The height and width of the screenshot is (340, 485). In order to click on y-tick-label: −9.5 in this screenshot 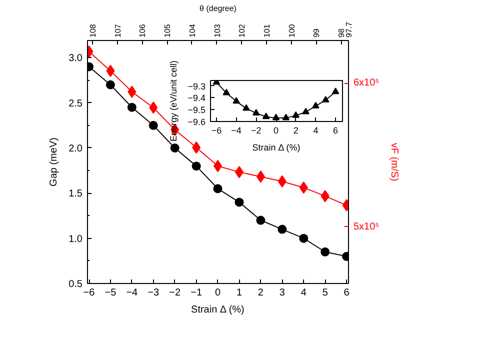, I will do `click(197, 110)`.